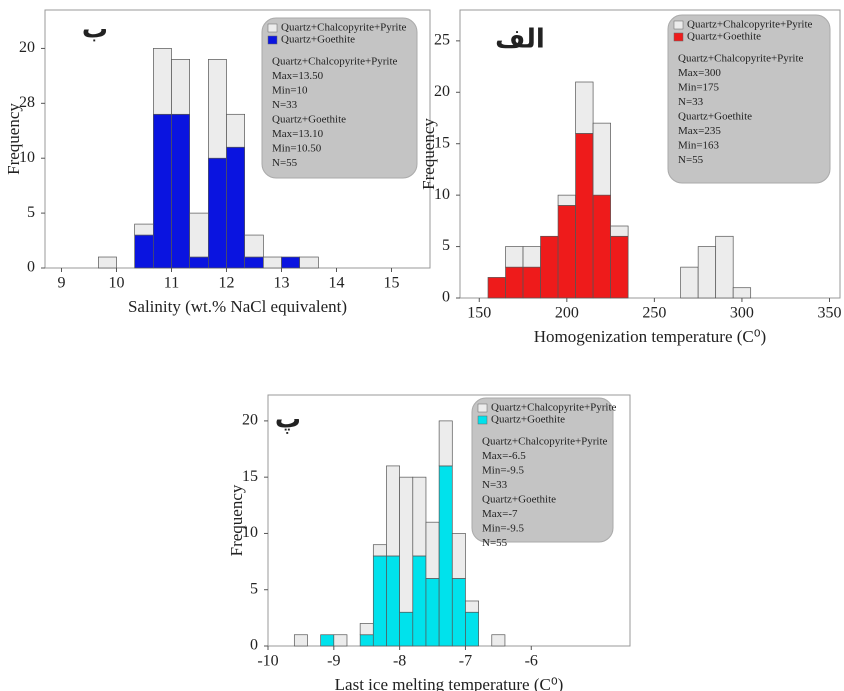 This screenshot has height=691, width=844. What do you see at coordinates (227, 283) in the screenshot?
I see `x-tick-label: 12` at bounding box center [227, 283].